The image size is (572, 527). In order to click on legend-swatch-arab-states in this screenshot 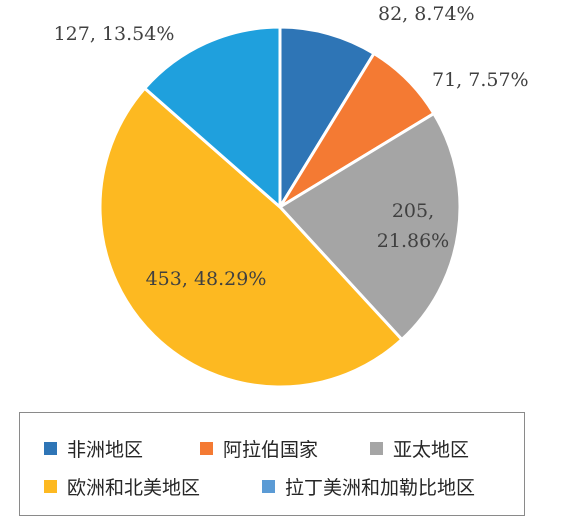, I will do `click(206, 448)`.